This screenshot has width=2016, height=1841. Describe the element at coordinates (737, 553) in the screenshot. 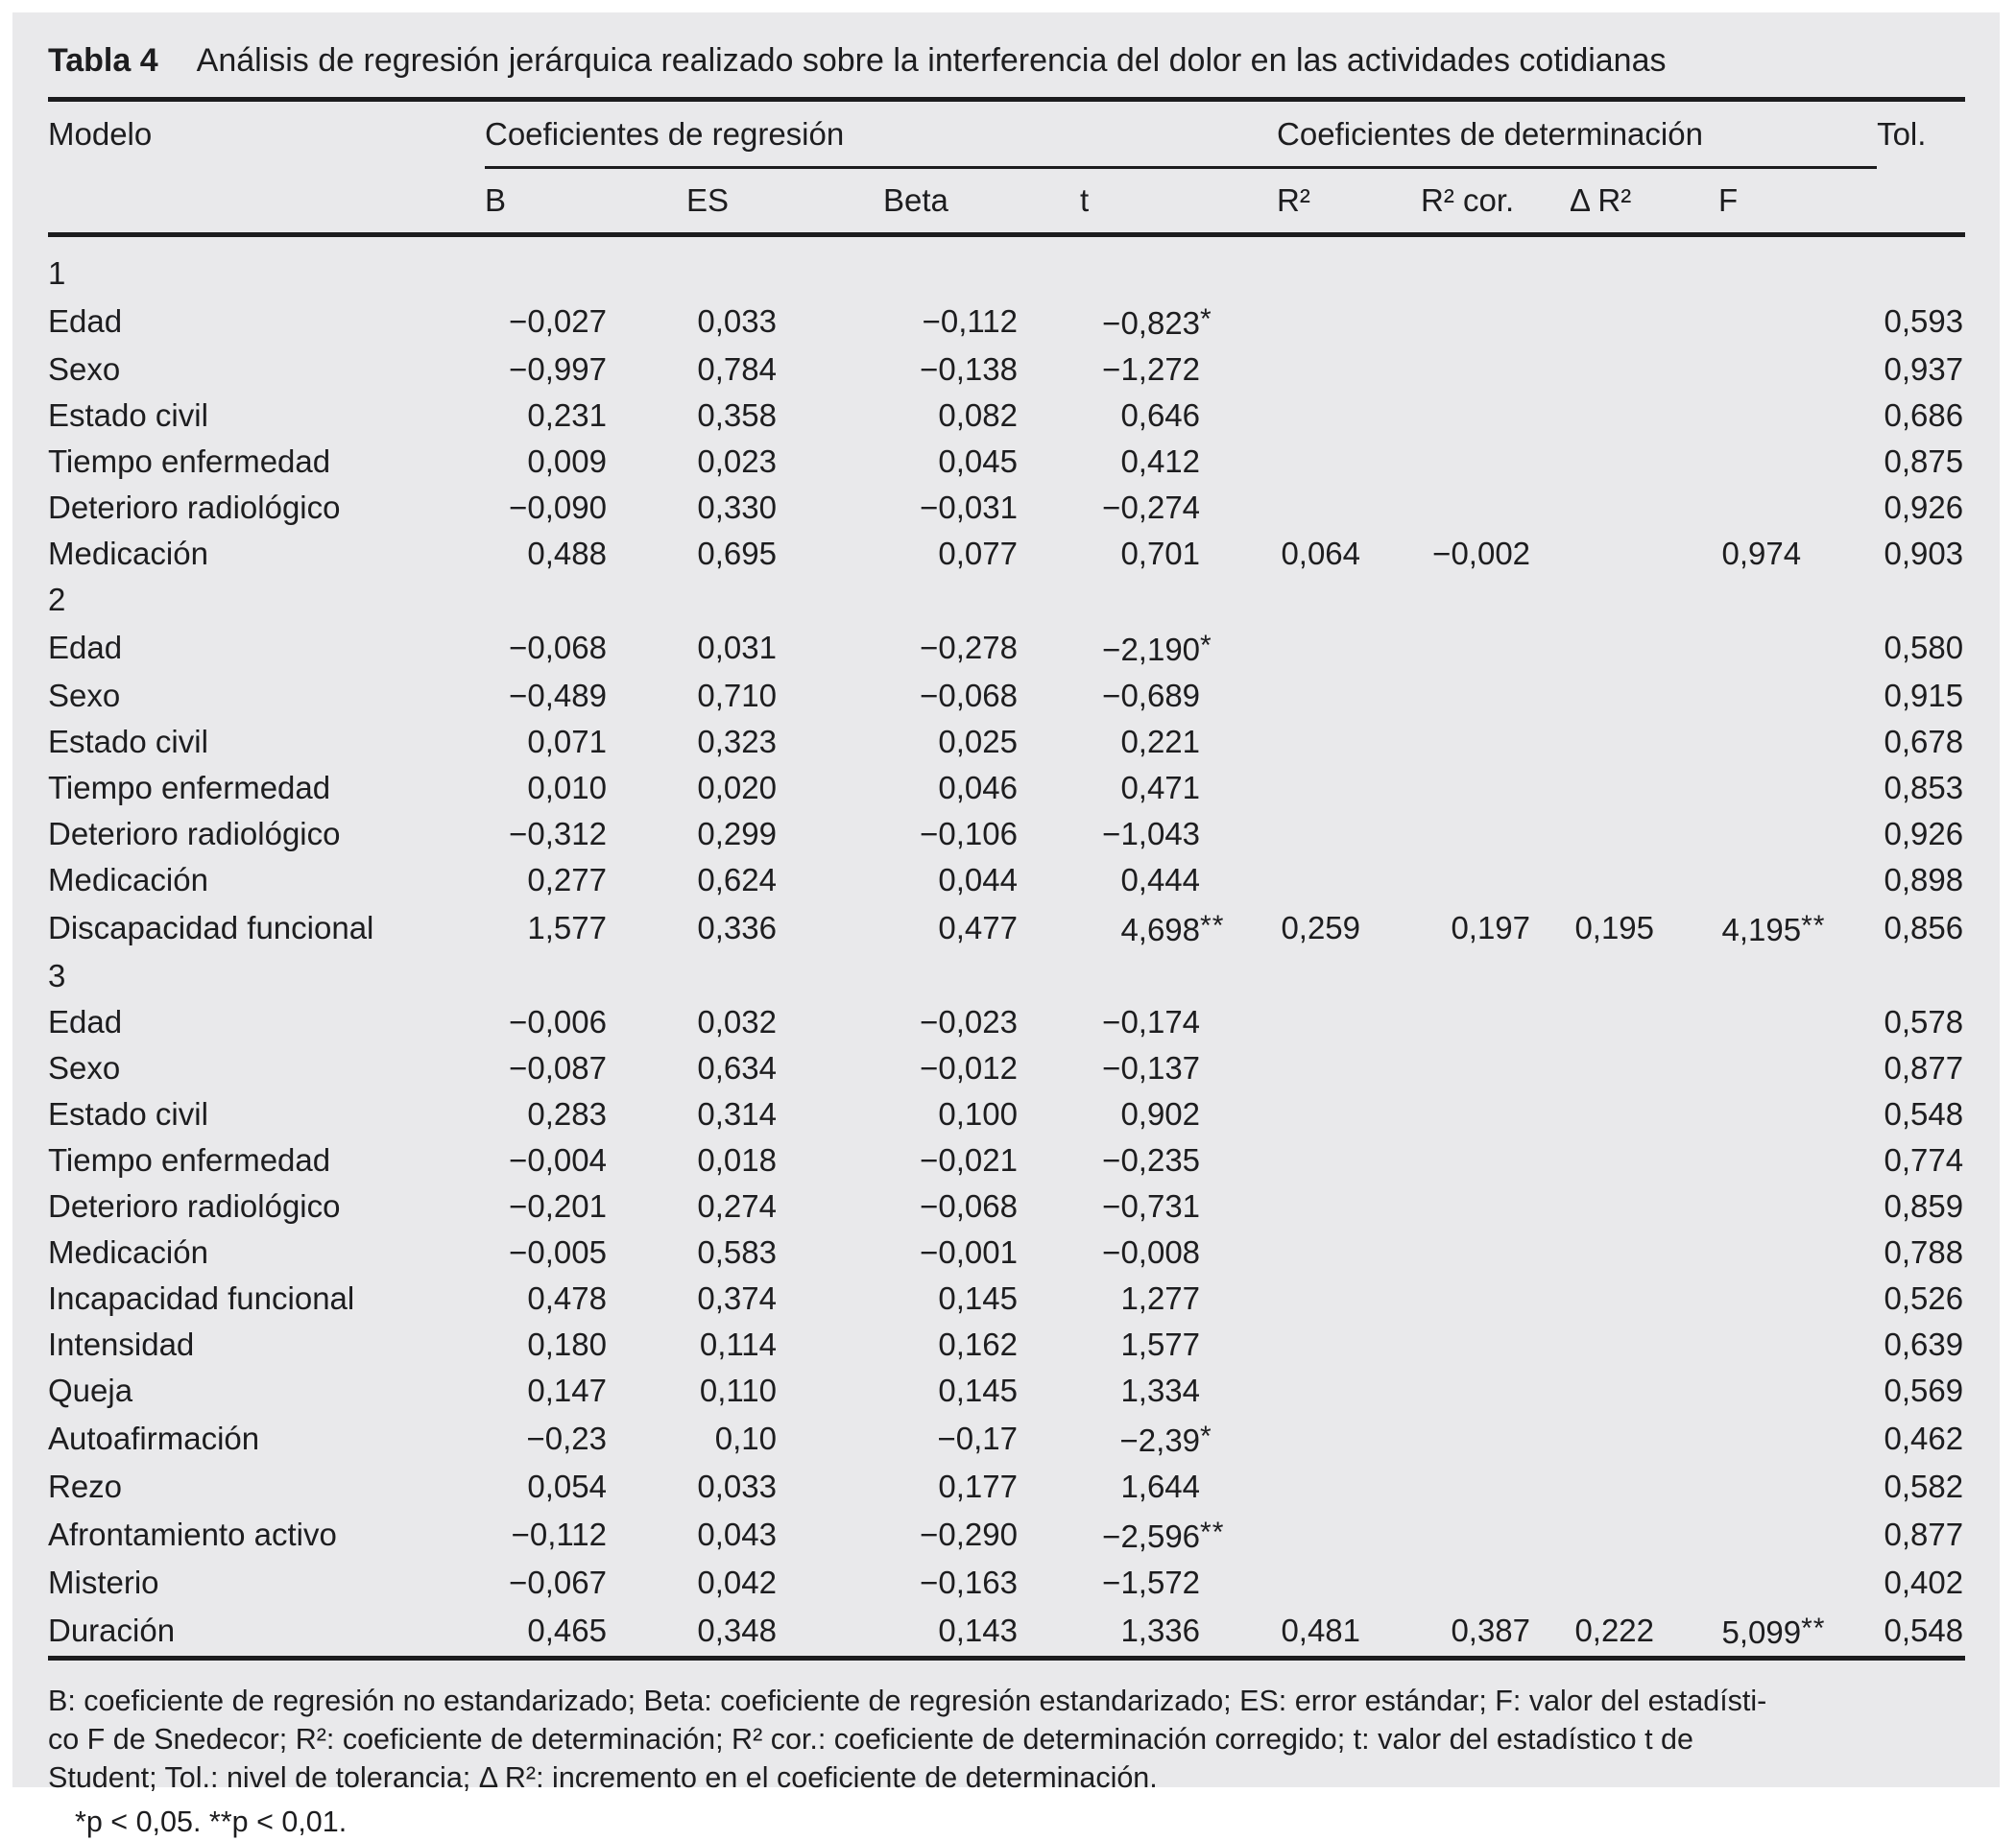

I see `cell-es: 0,695` at that location.